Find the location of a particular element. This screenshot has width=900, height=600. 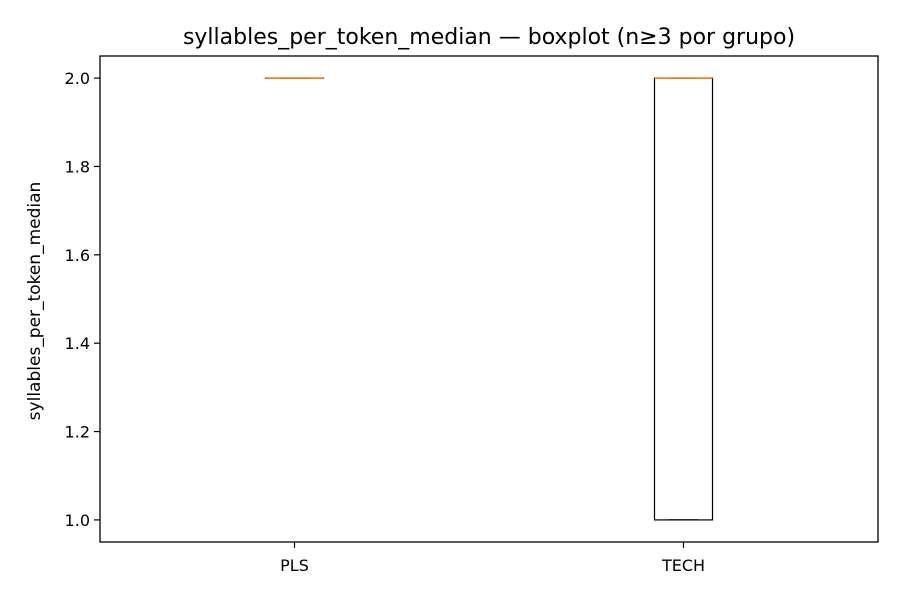

y-tick-label: 1.8 is located at coordinates (77, 166).